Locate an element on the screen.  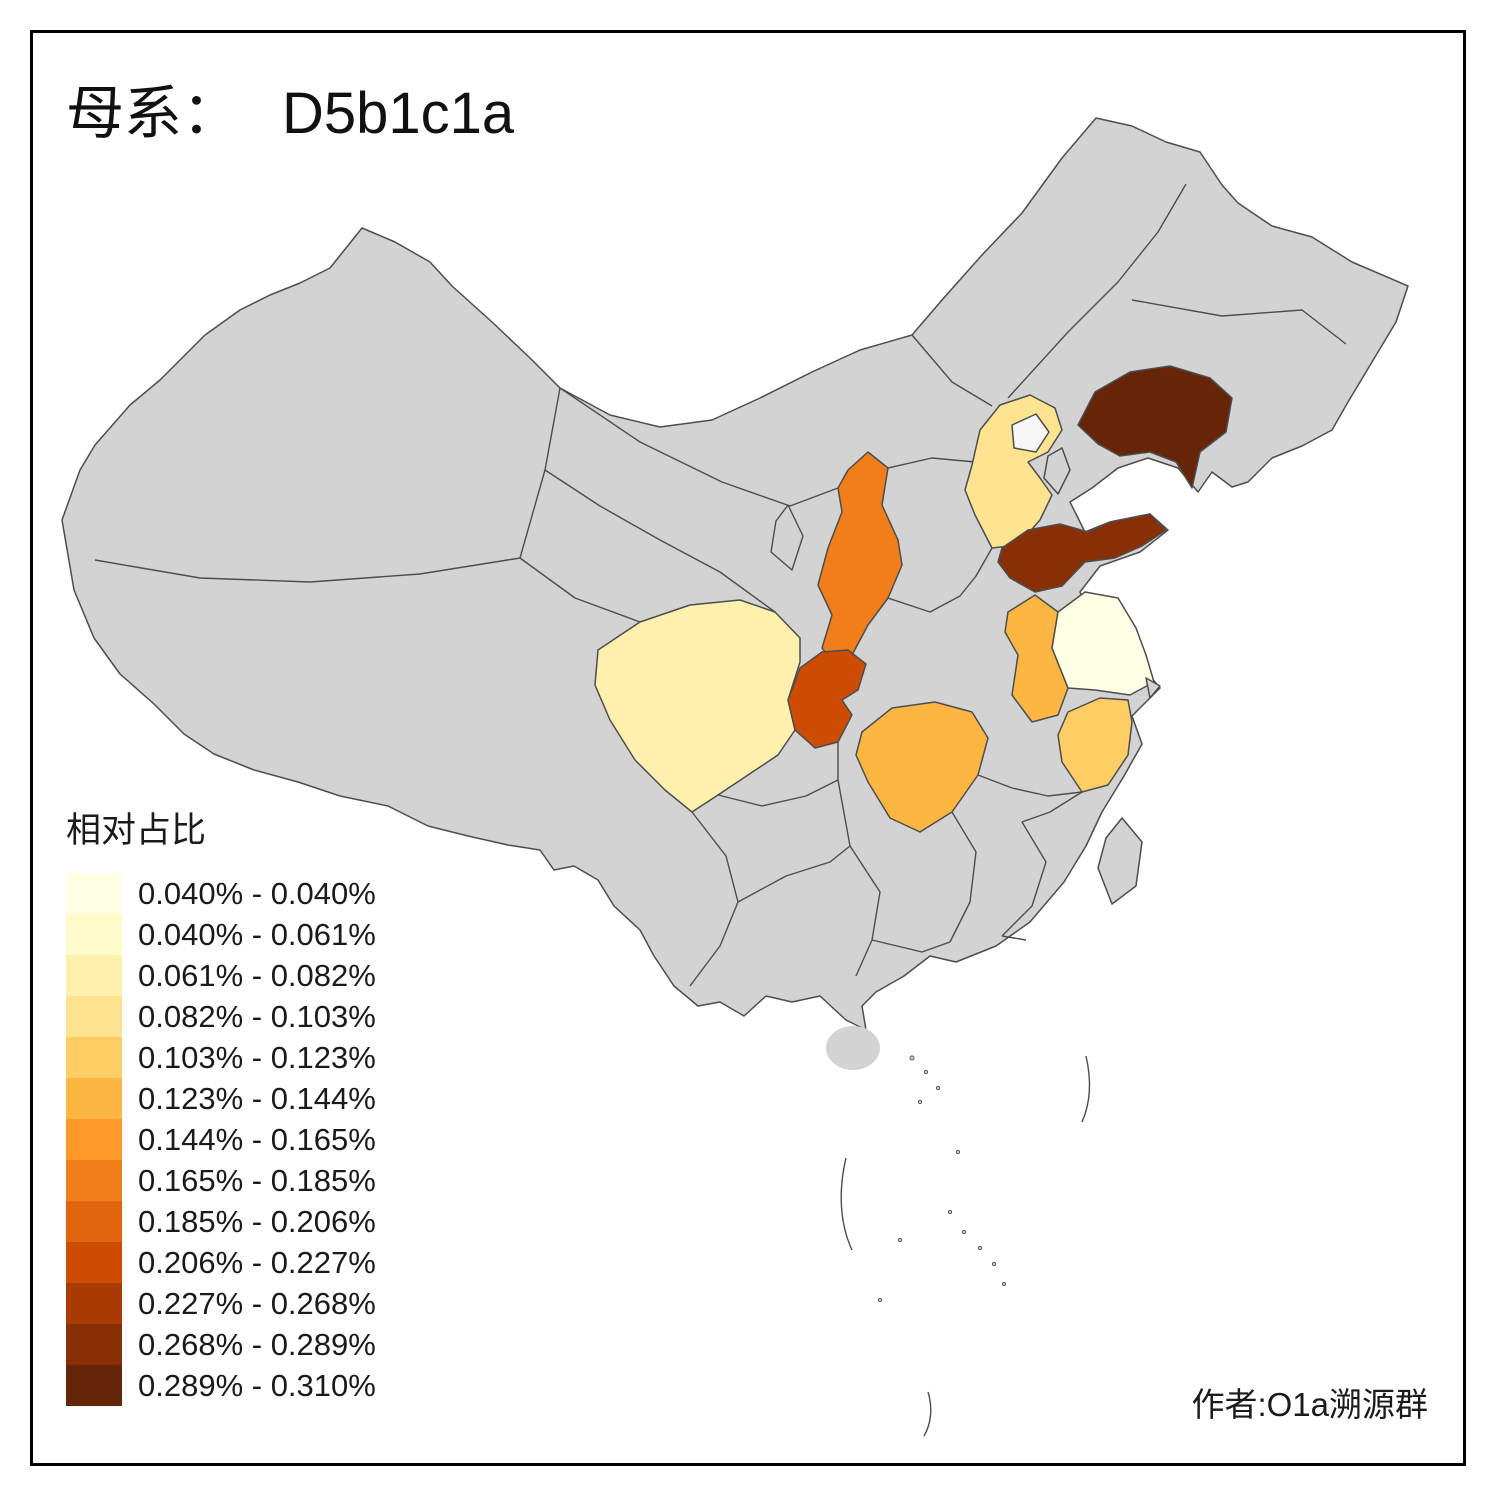
legend-bin-label: 0.040% - 0.040% is located at coordinates (257, 893).